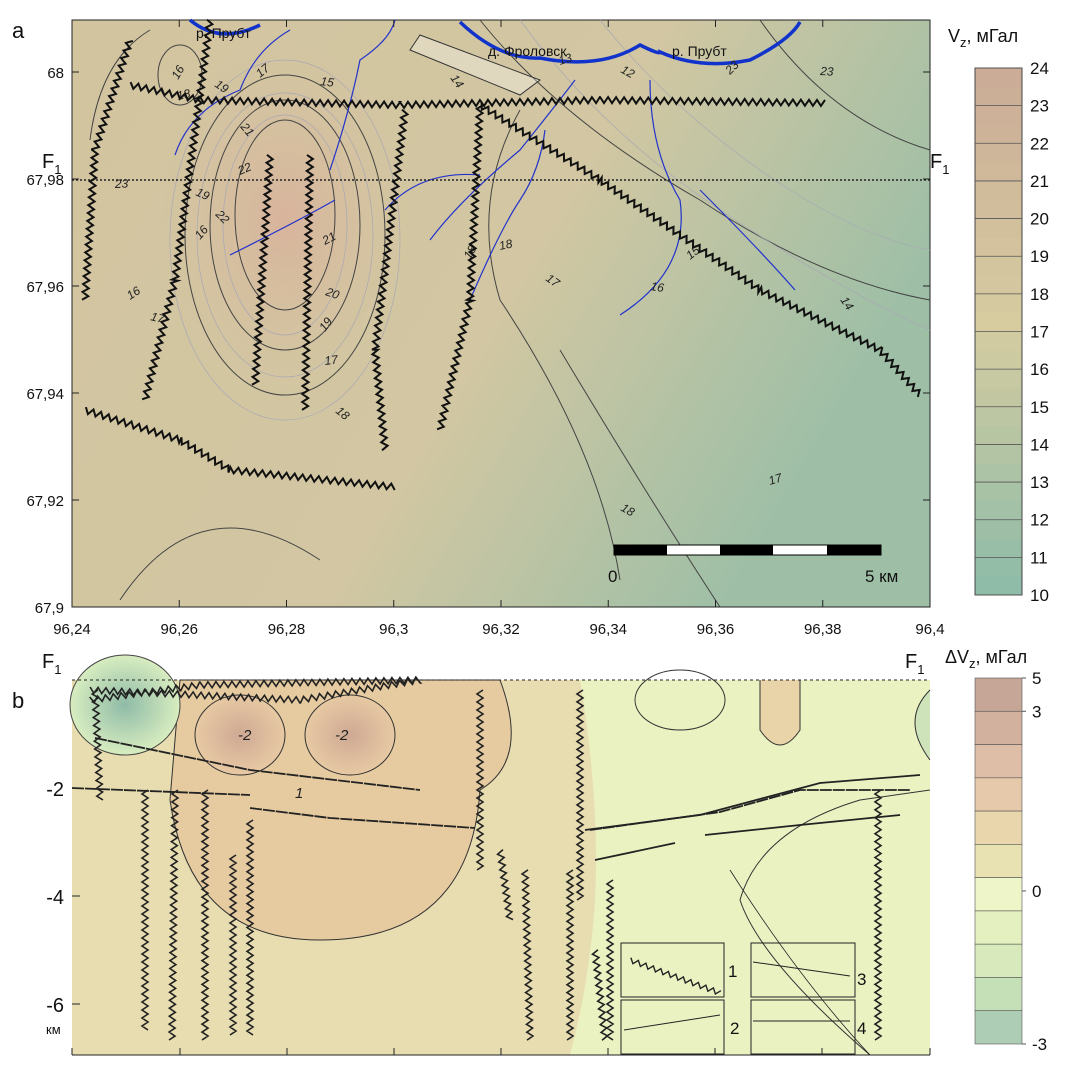  What do you see at coordinates (986, 659) in the screenshot?
I see `colorbar-title: ΔVz, мГал` at bounding box center [986, 659].